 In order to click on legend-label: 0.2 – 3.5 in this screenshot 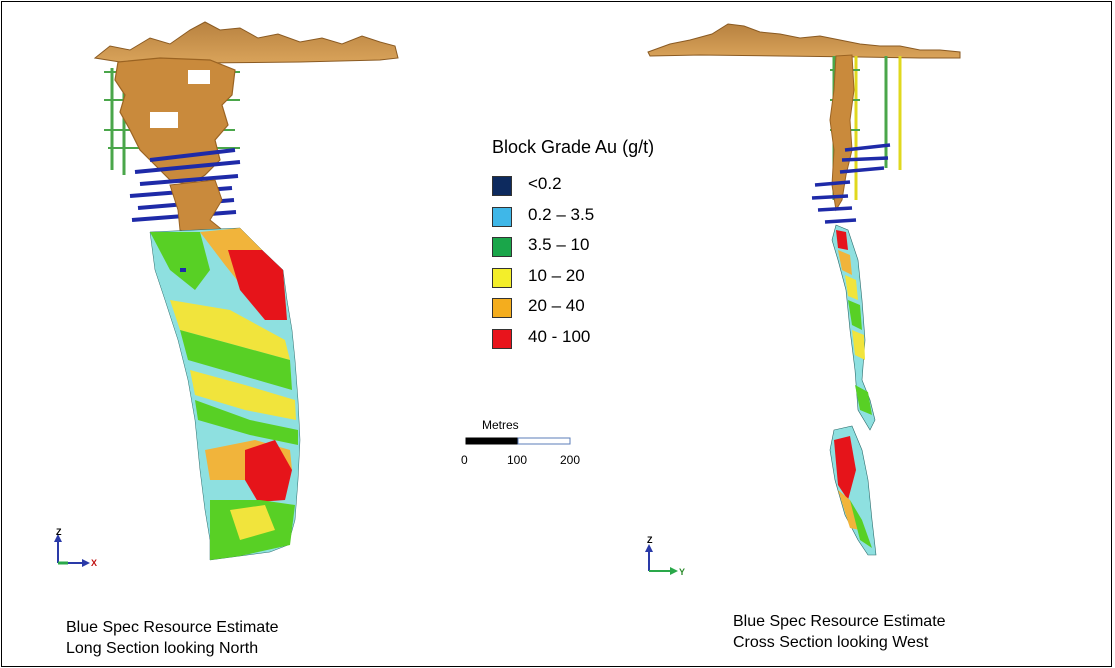, I will do `click(561, 214)`.